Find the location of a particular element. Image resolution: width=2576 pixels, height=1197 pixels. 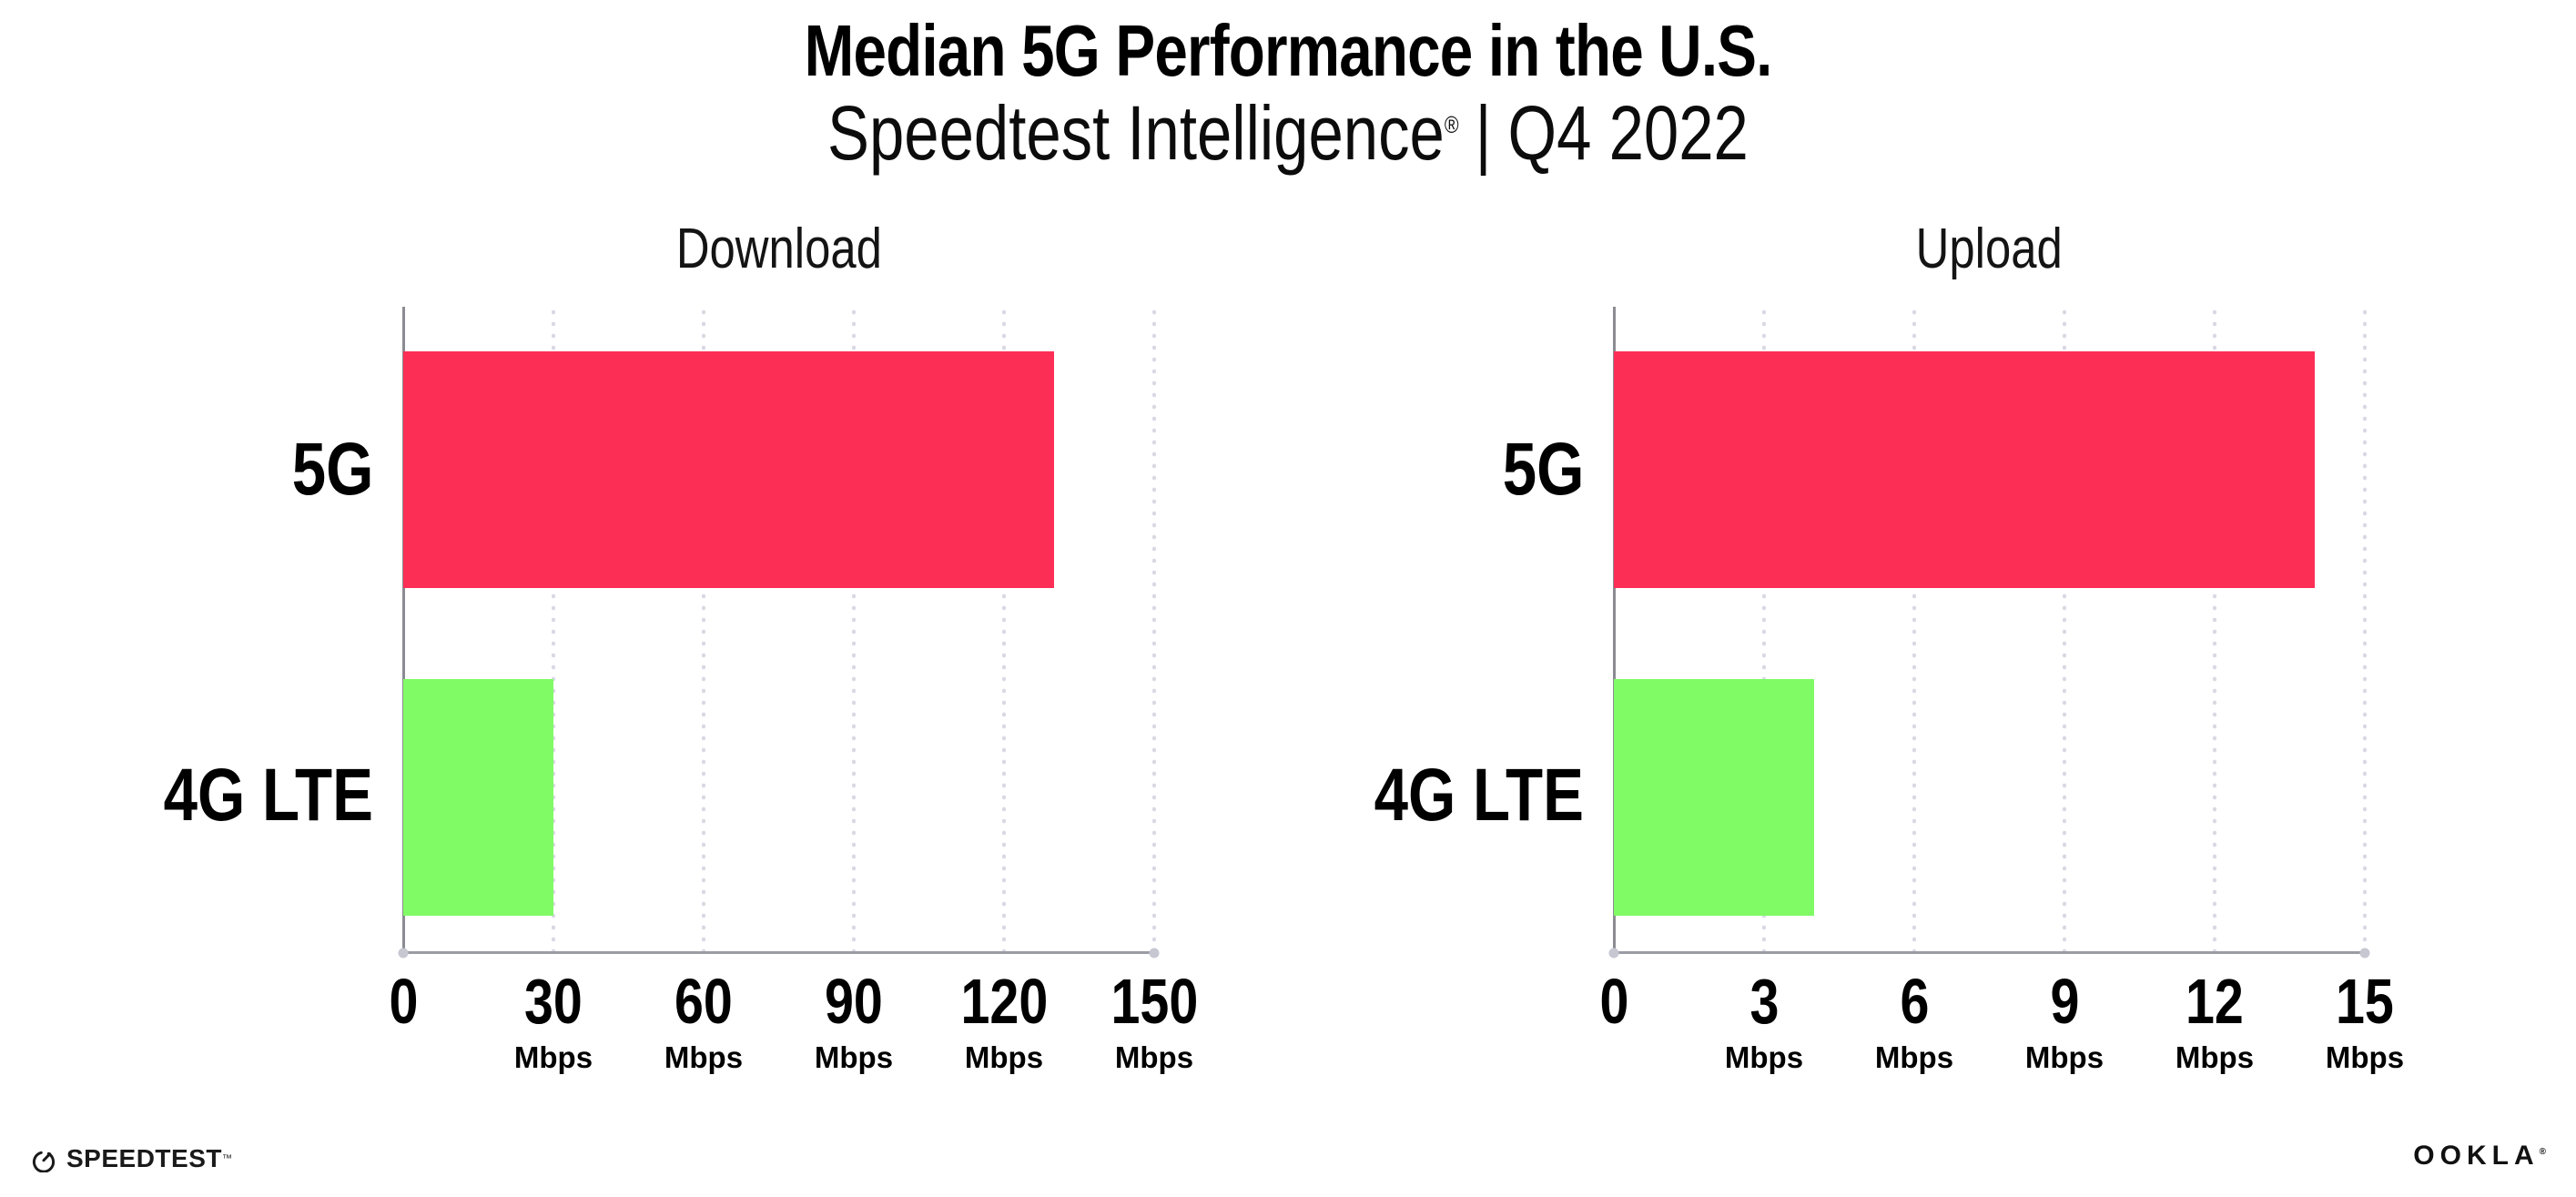

download-chart-title-text: Download is located at coordinates (778, 249).